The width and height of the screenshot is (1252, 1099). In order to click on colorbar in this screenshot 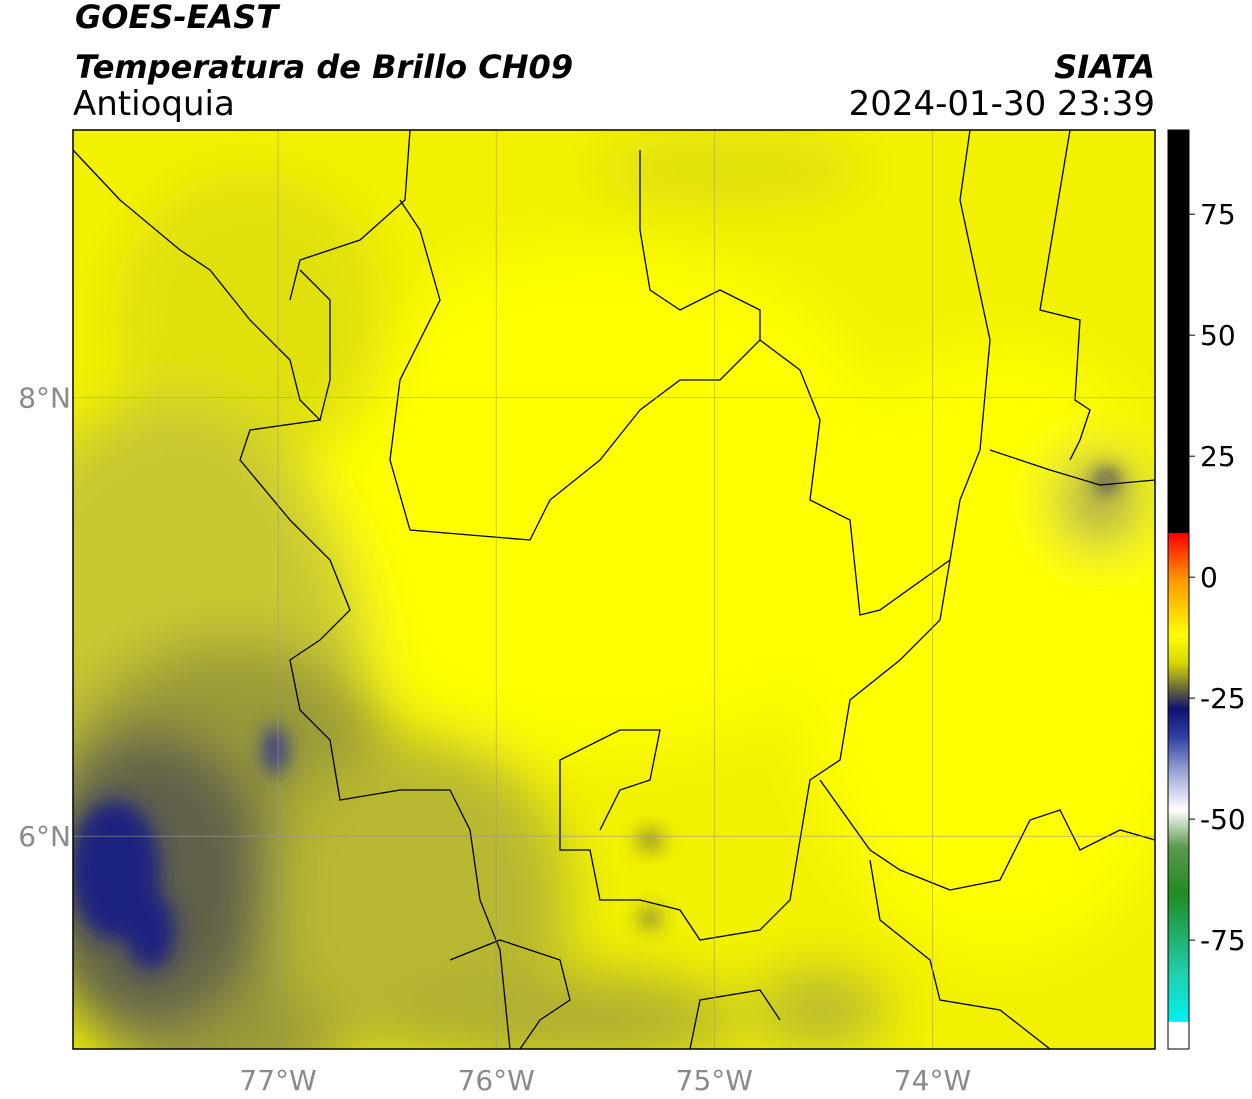, I will do `click(1178, 589)`.